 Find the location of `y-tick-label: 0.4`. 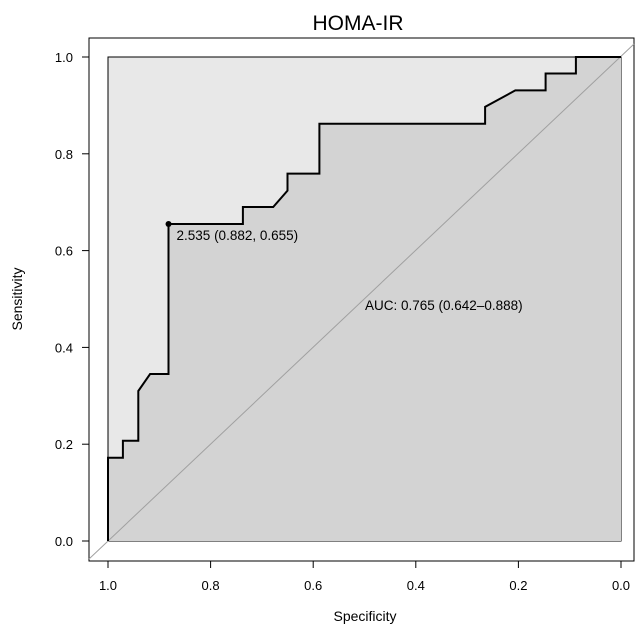

y-tick-label: 0.4 is located at coordinates (64, 347).